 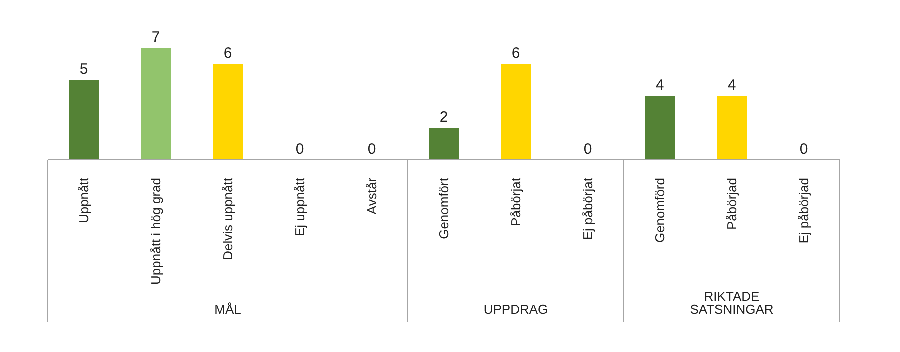 What do you see at coordinates (300, 207) in the screenshot?
I see `x-tick-label: Ej uppnått` at bounding box center [300, 207].